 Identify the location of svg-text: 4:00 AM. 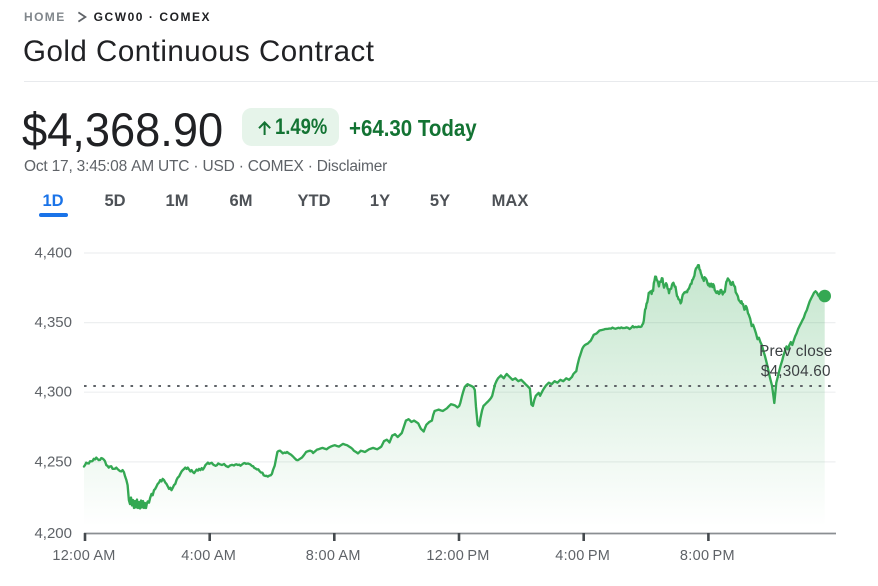
(208, 556).